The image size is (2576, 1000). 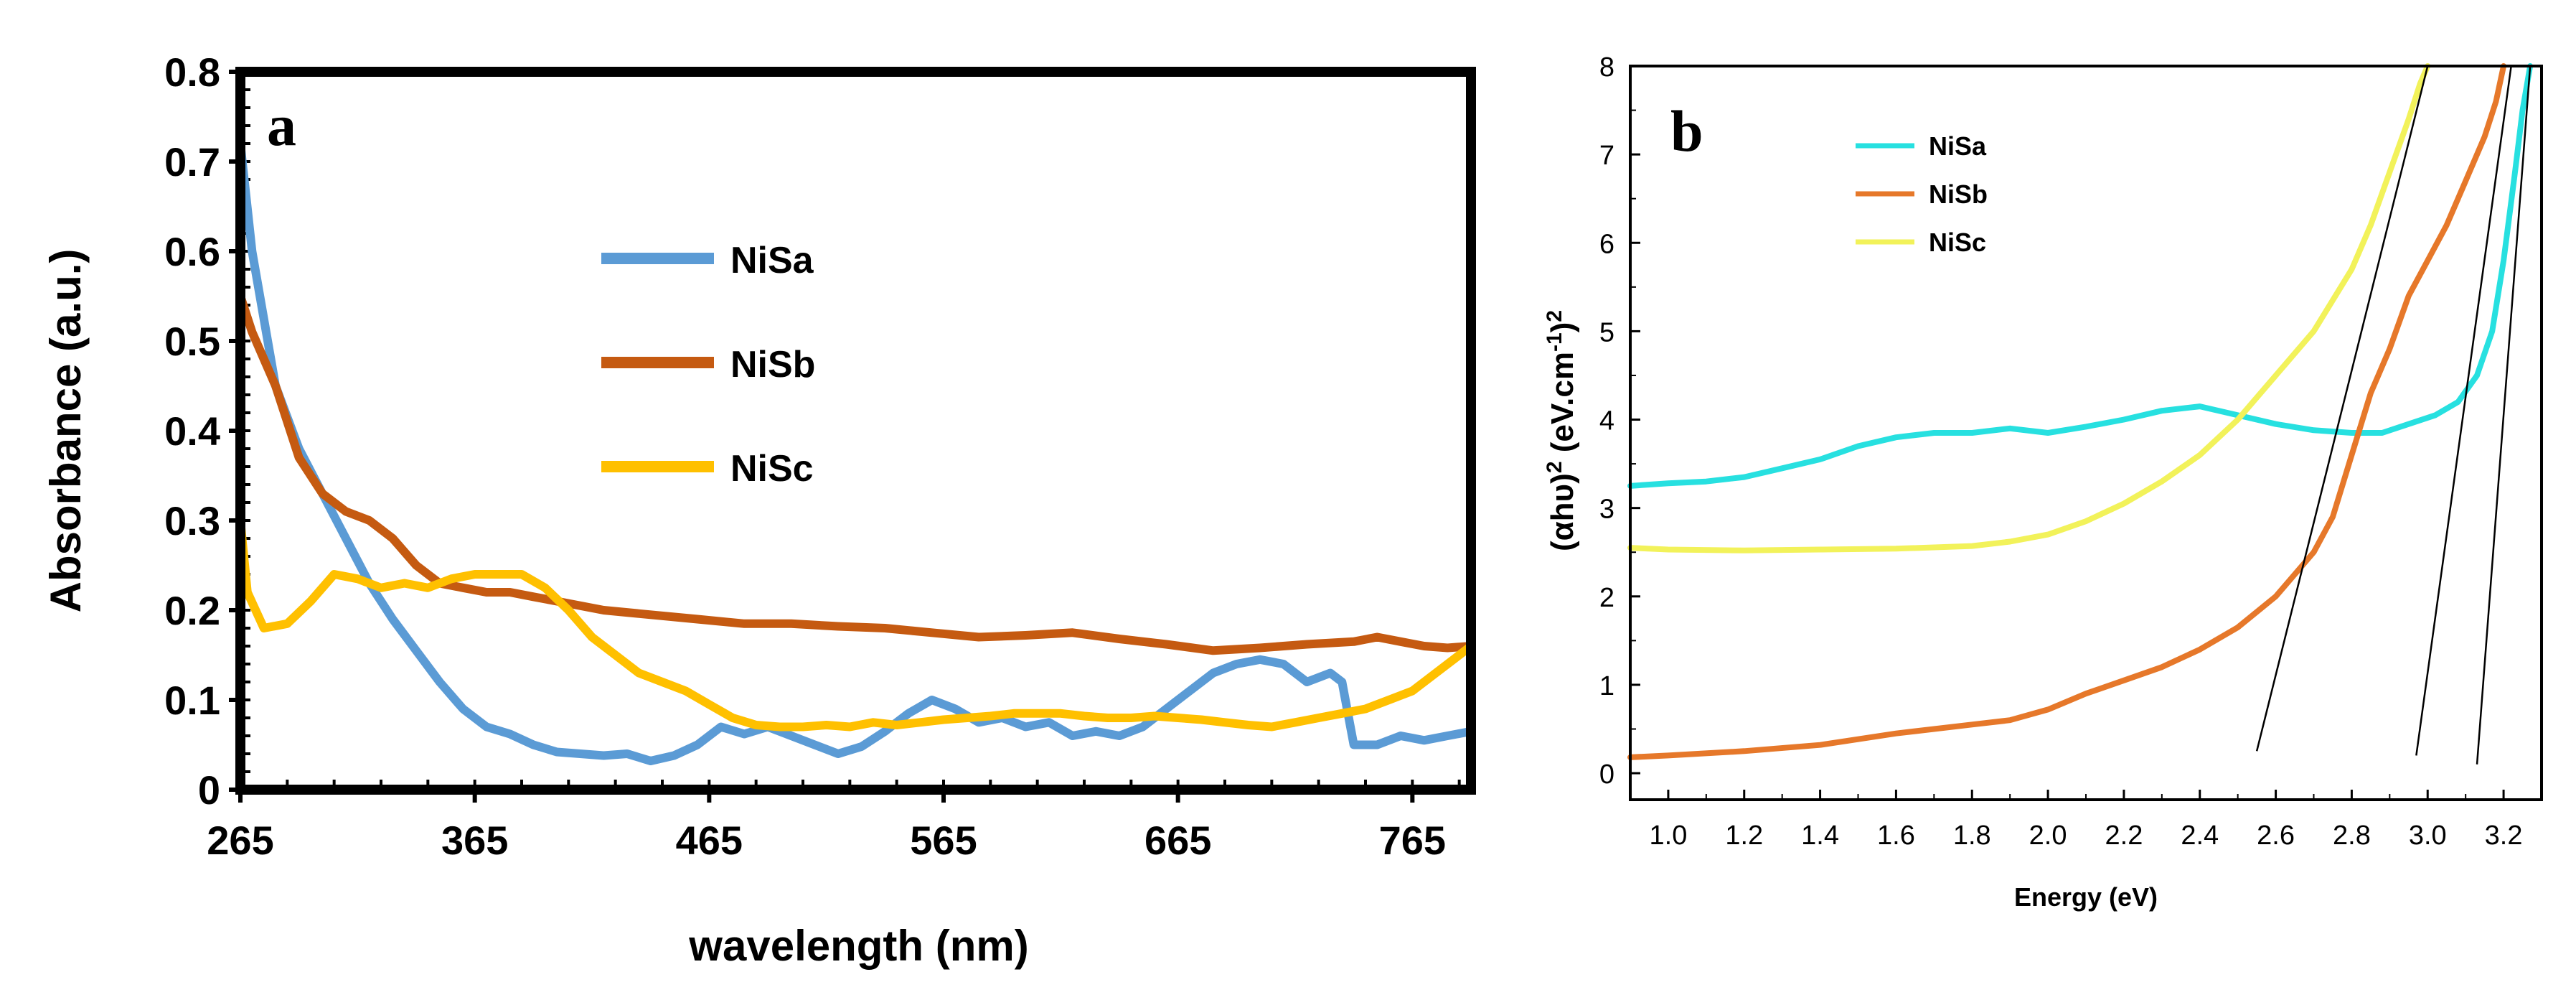 I want to click on panel-a-y-tick-label: 0.2, so click(x=192, y=610).